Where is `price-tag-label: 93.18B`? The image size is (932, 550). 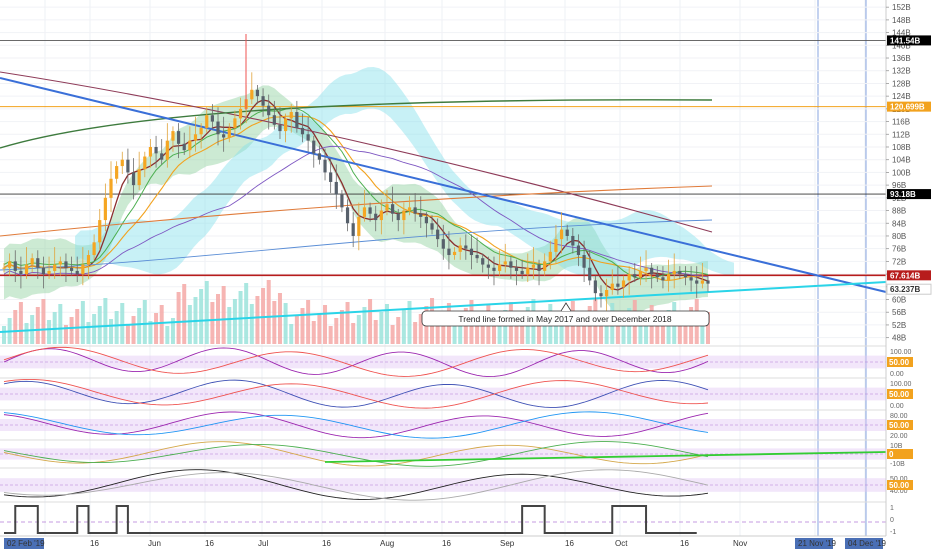
price-tag-label: 93.18B is located at coordinates (903, 194).